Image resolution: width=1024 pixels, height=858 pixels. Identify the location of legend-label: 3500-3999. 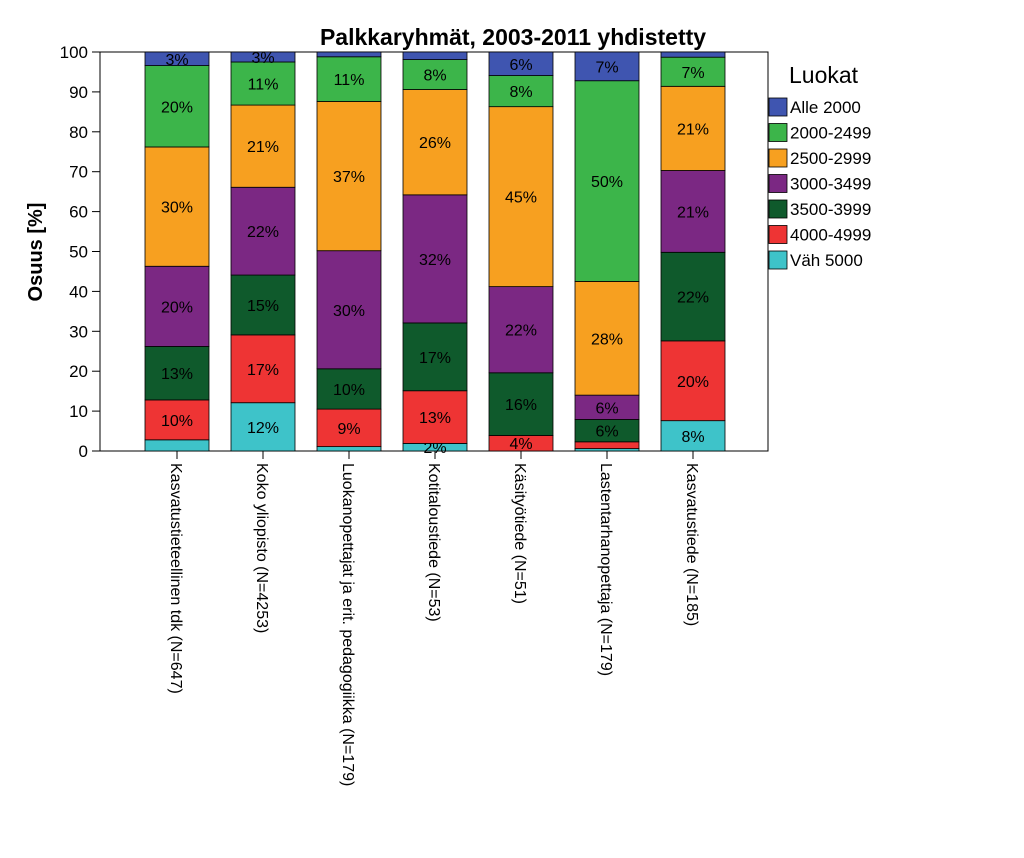
(830, 209).